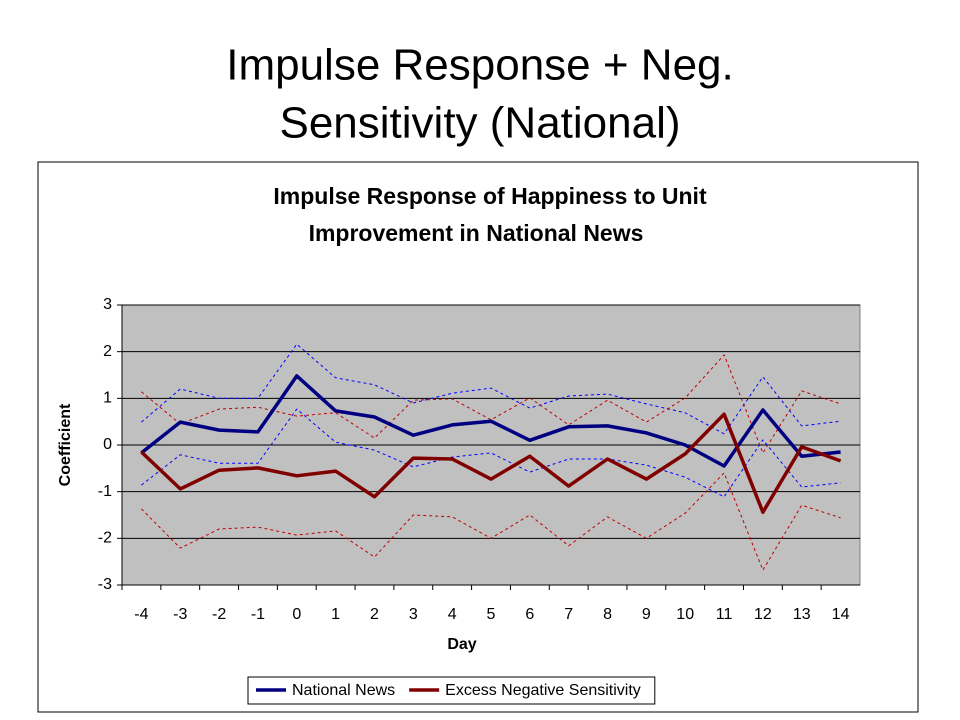  Describe the element at coordinates (258, 614) in the screenshot. I see `x-tick-label: -1` at that location.